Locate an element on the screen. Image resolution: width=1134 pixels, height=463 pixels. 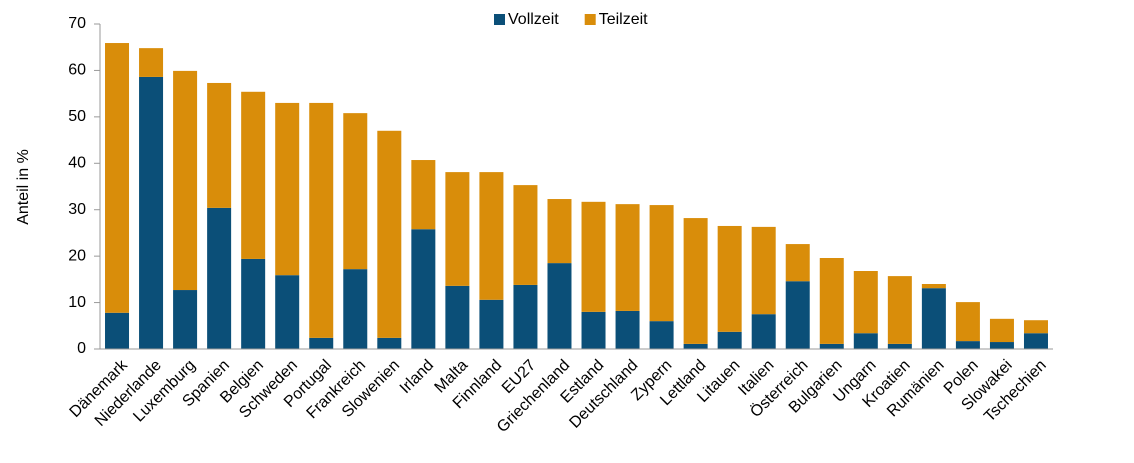
y-tick-label: 70 is located at coordinates (77, 23).